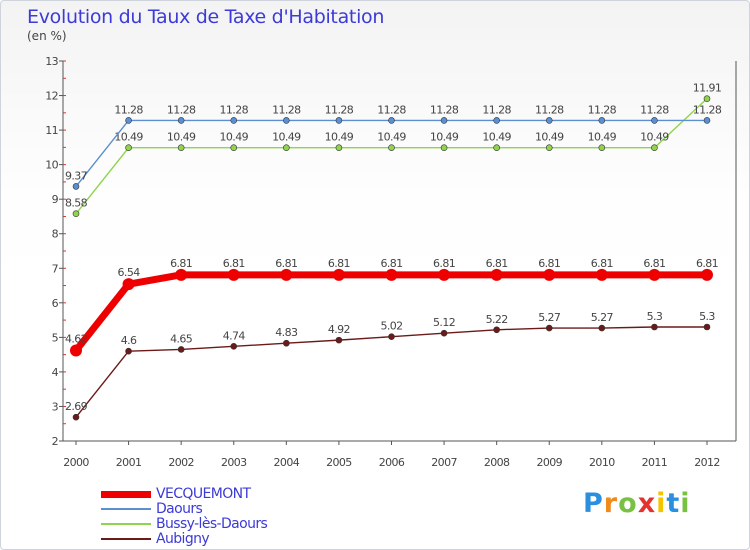 This screenshot has width=750, height=550. I want to click on x-tick-label: 2007, so click(444, 462).